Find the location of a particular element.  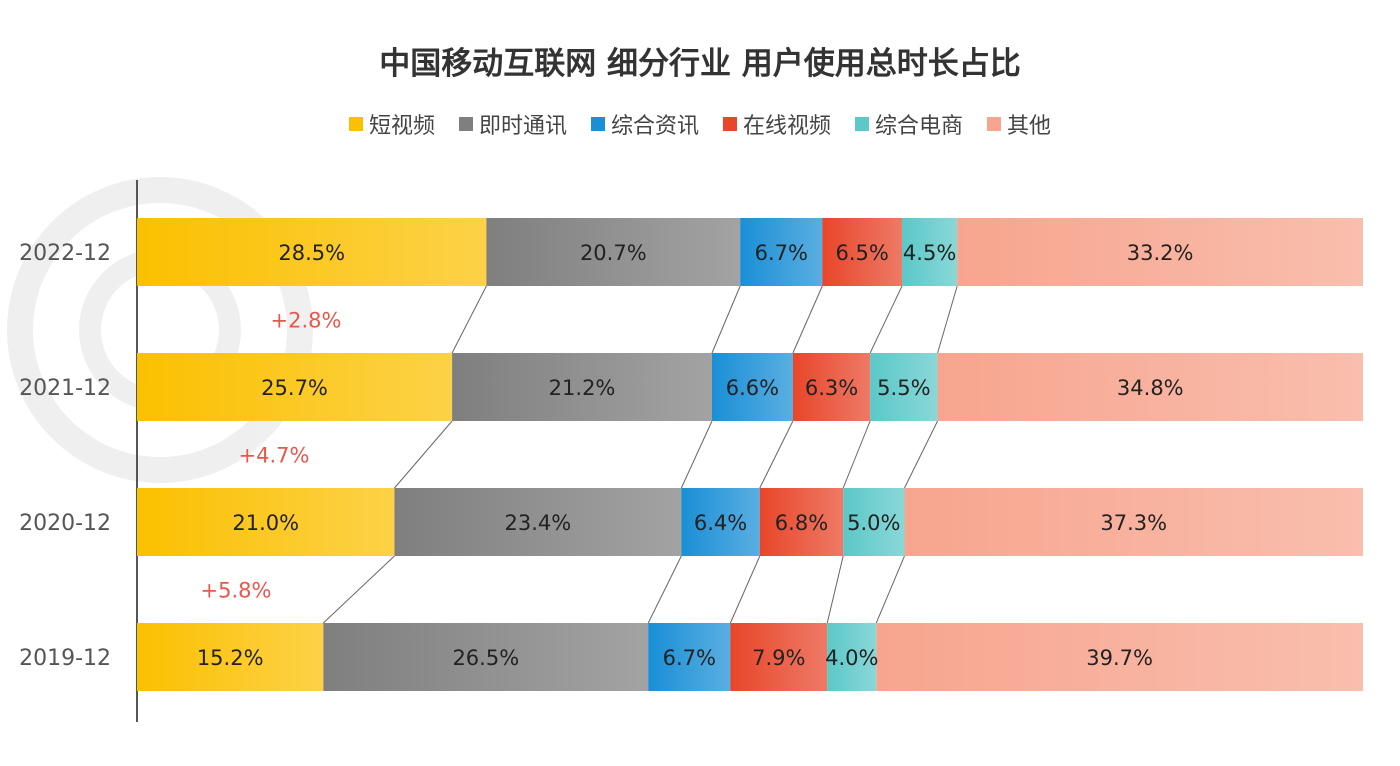

data-label: 37.3% is located at coordinates (1133, 523).